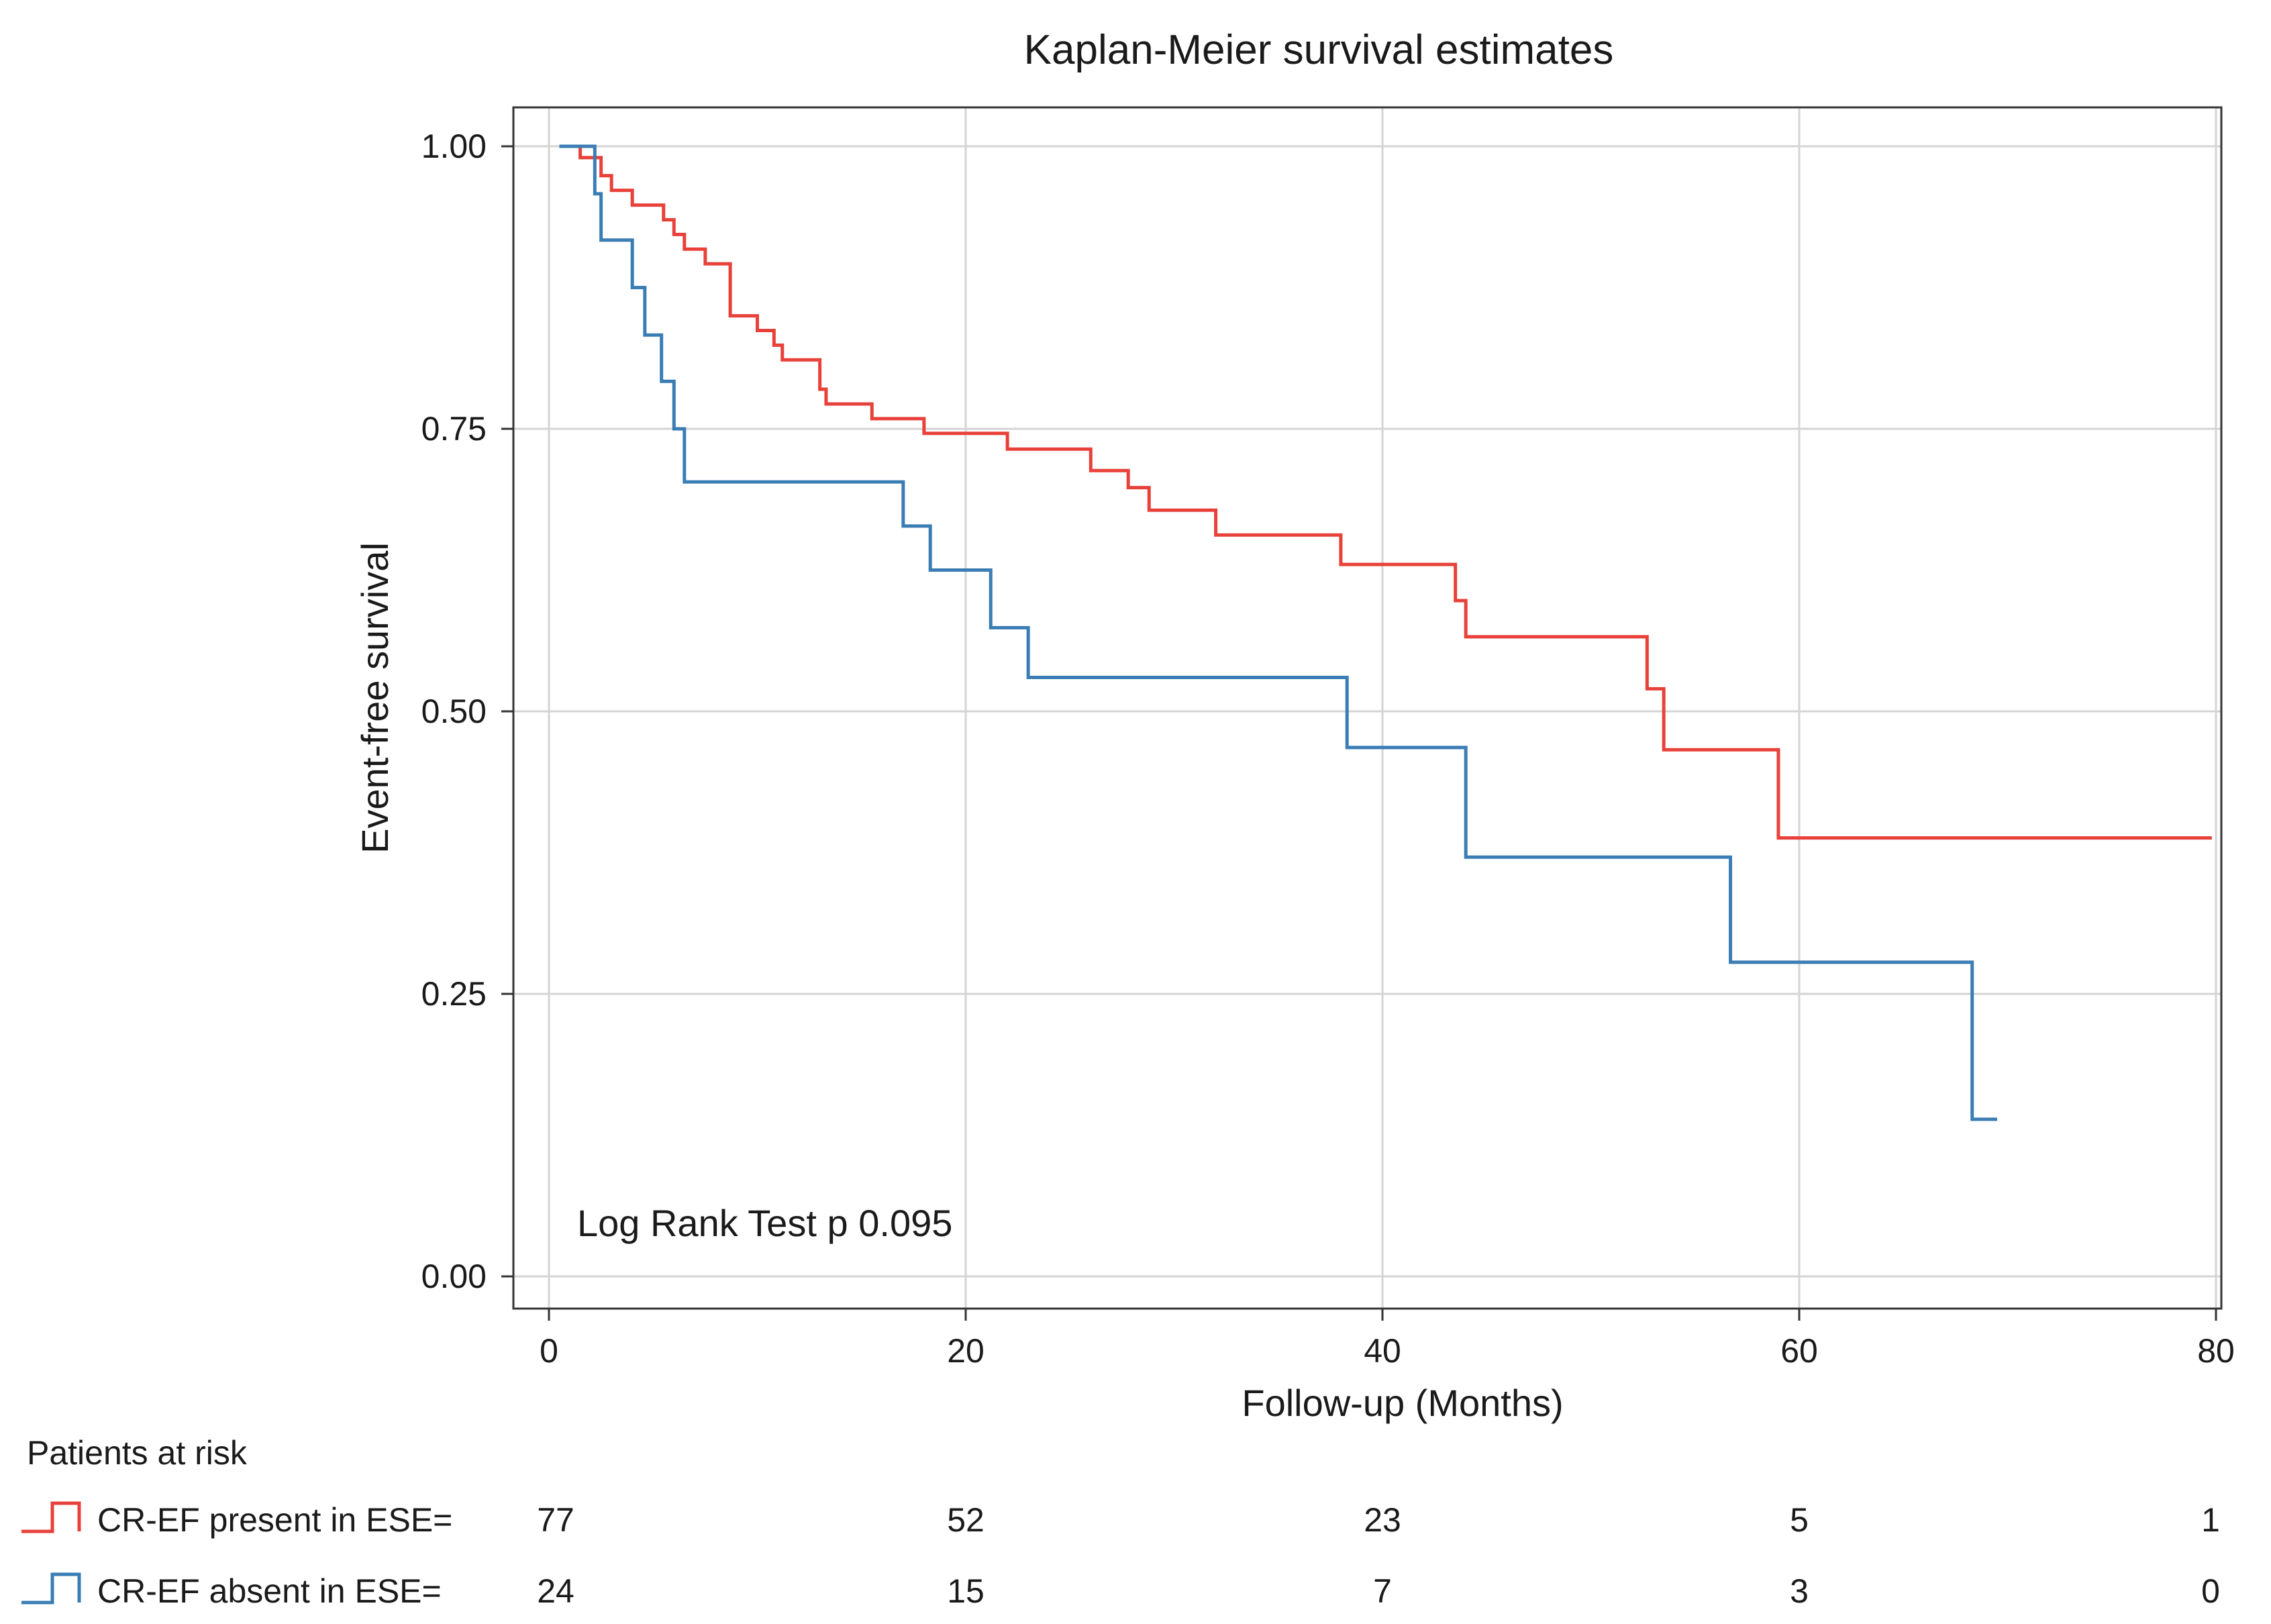  I want to click on y-tick-label: 1.00, so click(454, 147).